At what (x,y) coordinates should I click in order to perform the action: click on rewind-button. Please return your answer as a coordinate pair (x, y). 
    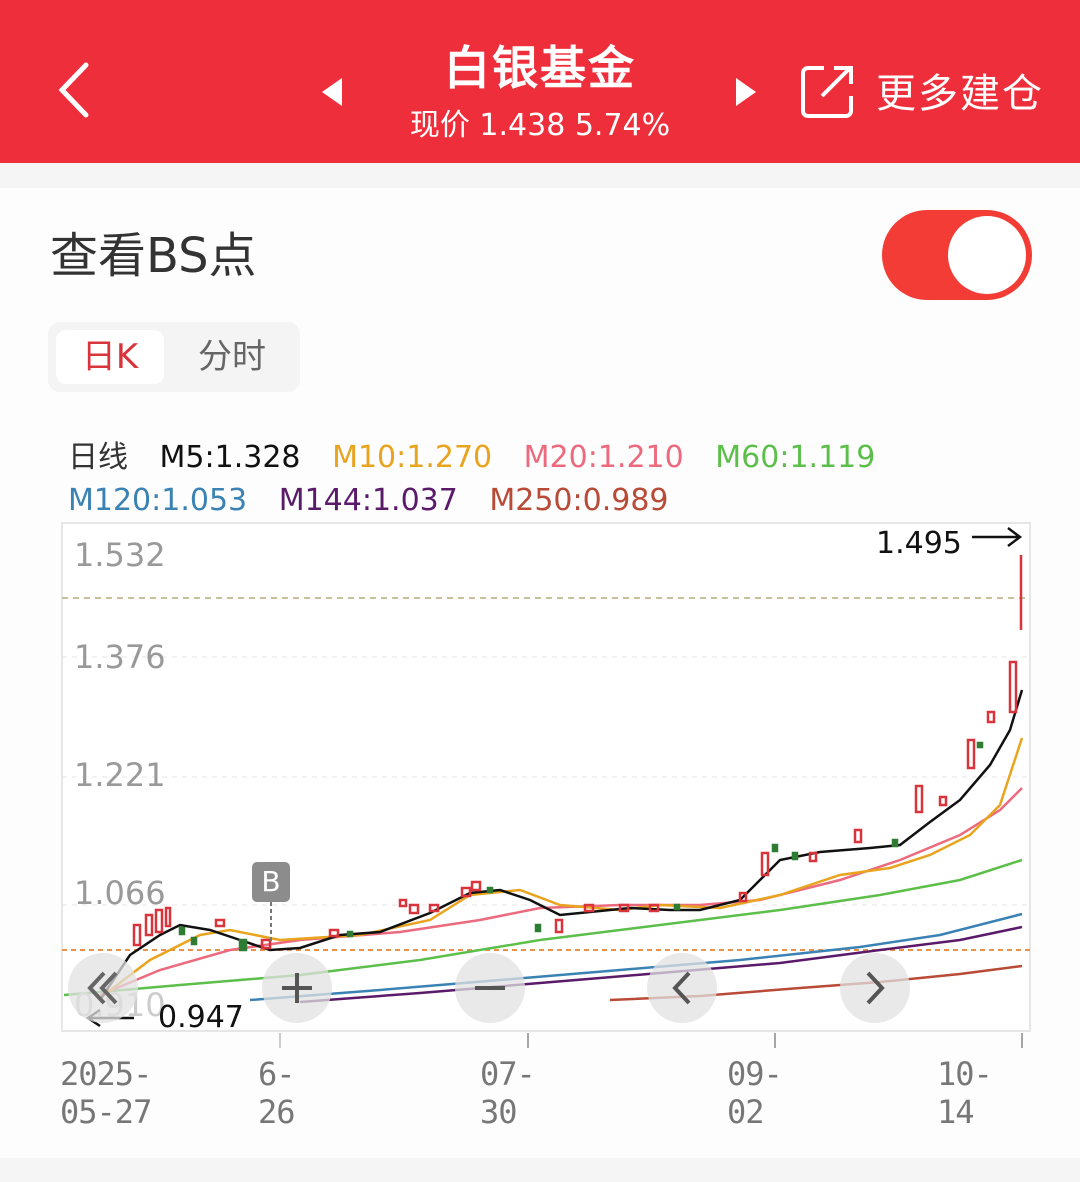
    Looking at the image, I should click on (103, 988).